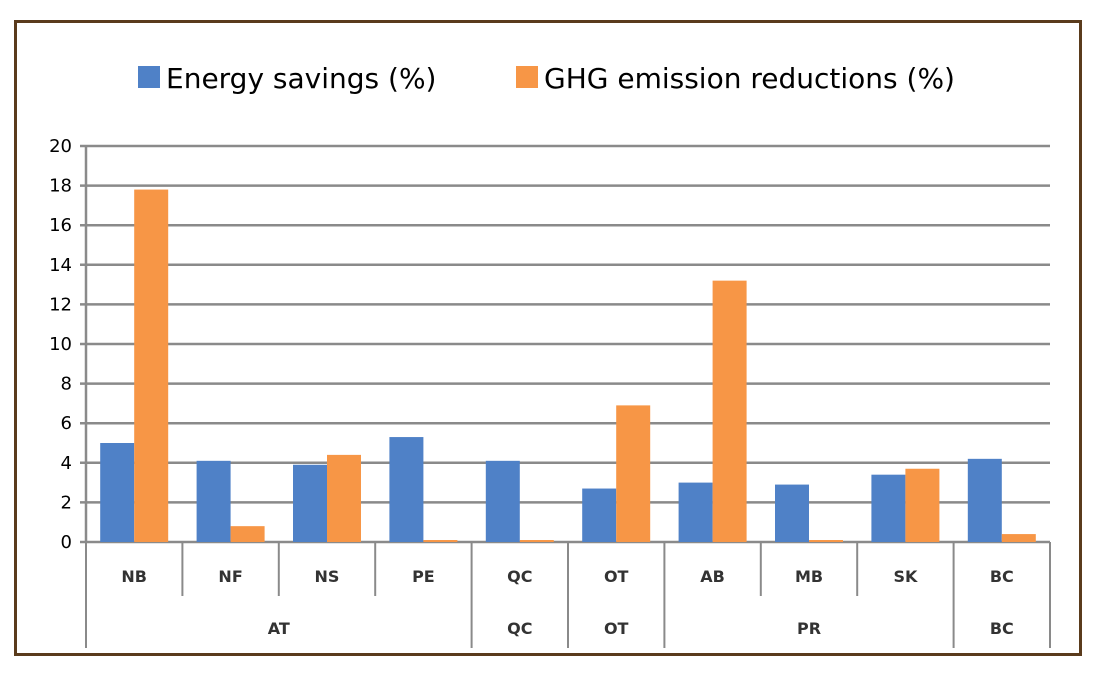 The width and height of the screenshot is (1100, 680). What do you see at coordinates (60, 225) in the screenshot?
I see `y-tick-label-16: 16` at bounding box center [60, 225].